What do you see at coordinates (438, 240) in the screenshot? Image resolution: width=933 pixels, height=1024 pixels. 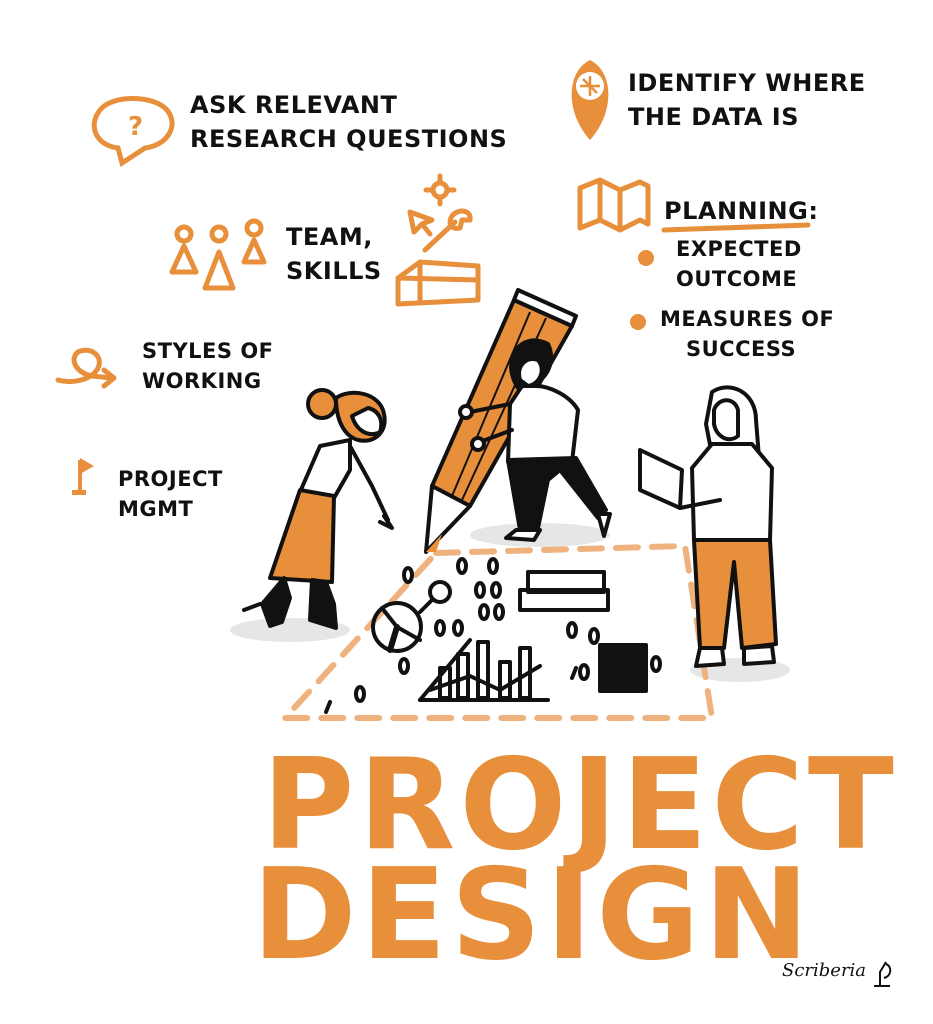 I see `tools-icon` at bounding box center [438, 240].